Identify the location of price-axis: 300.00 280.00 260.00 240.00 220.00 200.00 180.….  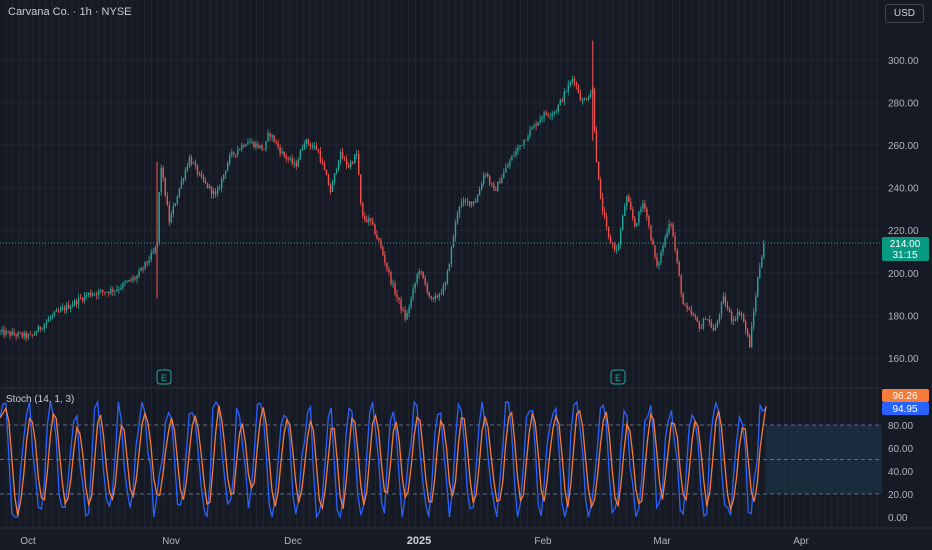
(903, 210).